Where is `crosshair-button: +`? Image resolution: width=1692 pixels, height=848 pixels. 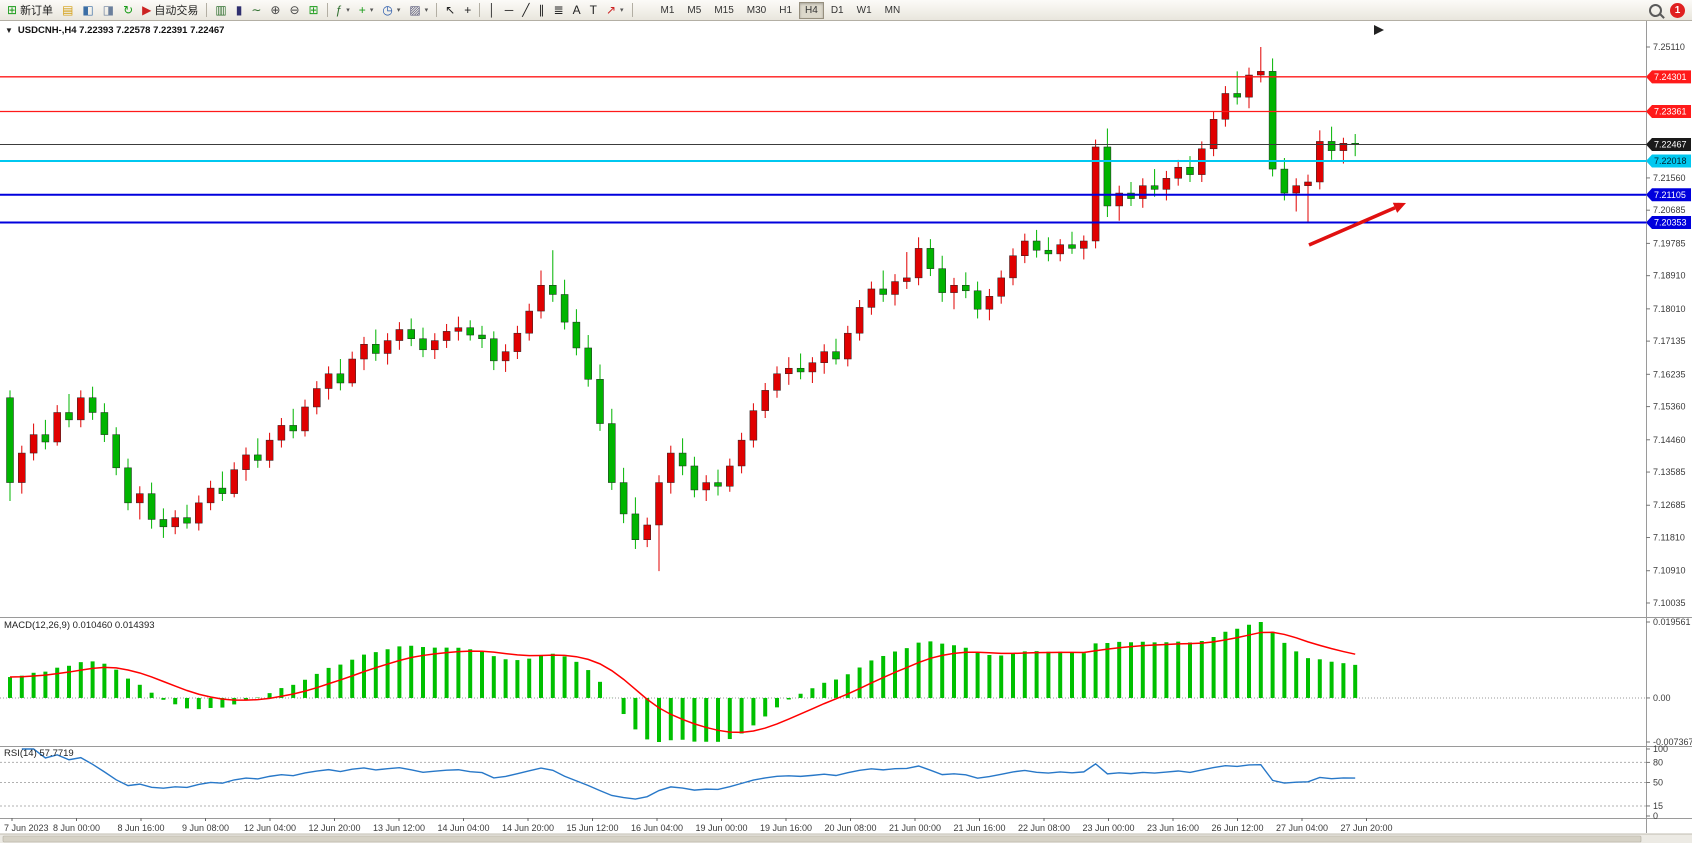 crosshair-button: + is located at coordinates (467, 10).